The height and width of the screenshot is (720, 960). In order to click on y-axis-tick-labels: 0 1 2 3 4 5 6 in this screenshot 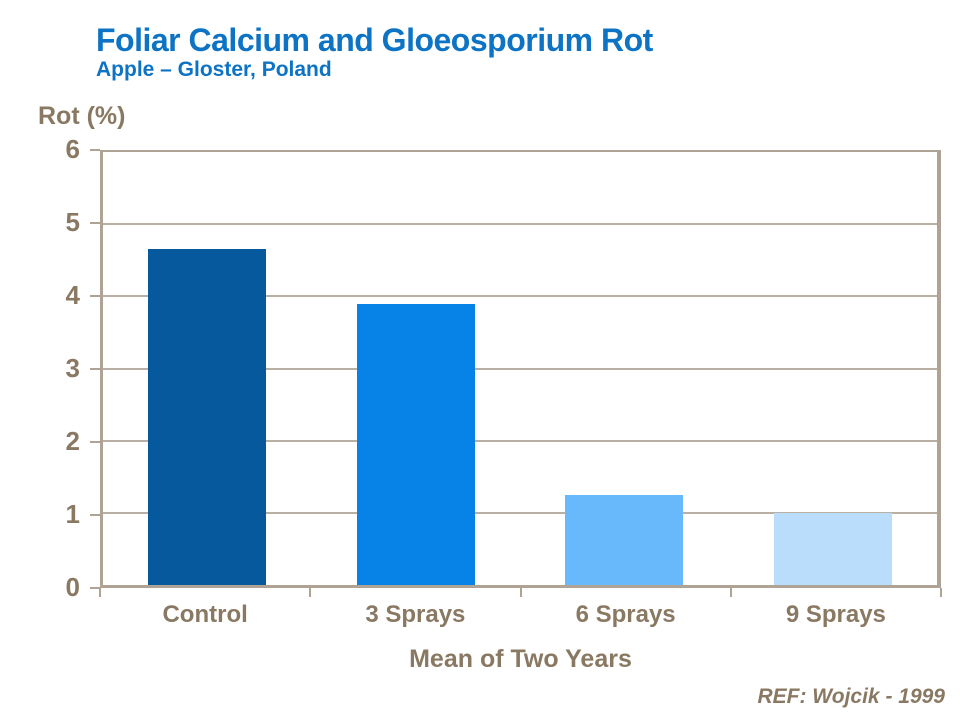, I will do `click(40, 368)`.